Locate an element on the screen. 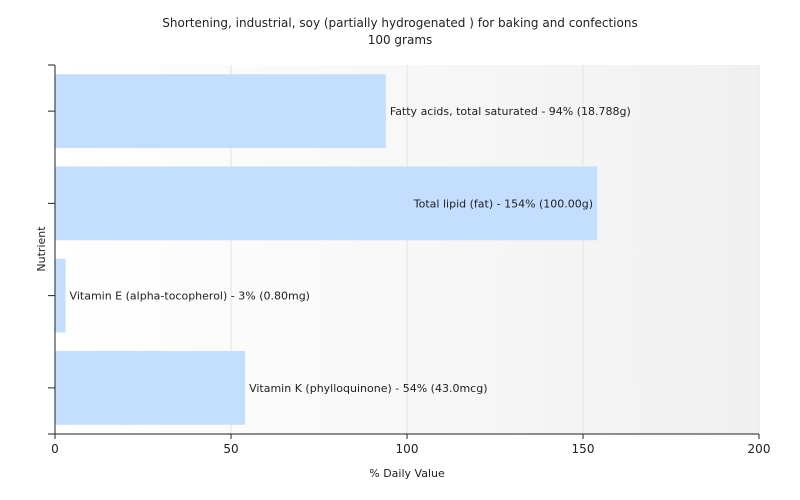 The image size is (800, 500). x-axis-label: % Daily Value is located at coordinates (407, 473).